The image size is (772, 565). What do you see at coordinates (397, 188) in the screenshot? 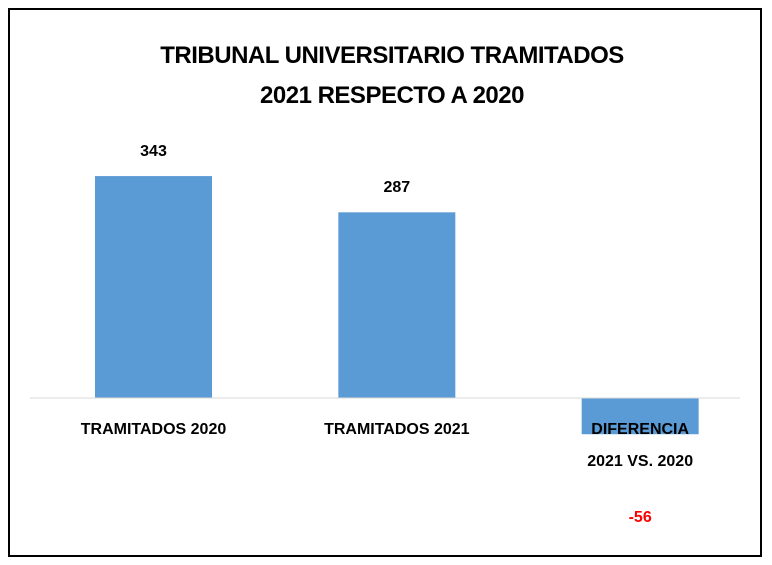
I see `data-label: 287` at bounding box center [397, 188].